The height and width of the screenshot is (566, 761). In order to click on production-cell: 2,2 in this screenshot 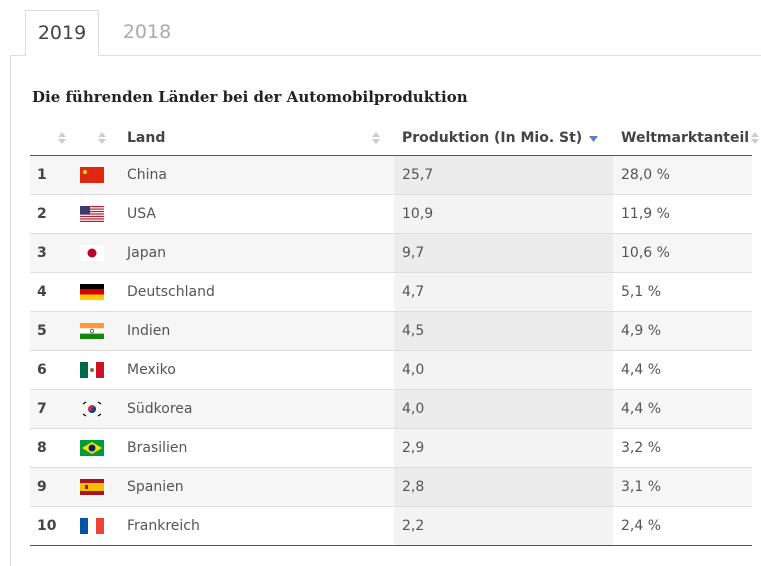, I will do `click(503, 526)`.